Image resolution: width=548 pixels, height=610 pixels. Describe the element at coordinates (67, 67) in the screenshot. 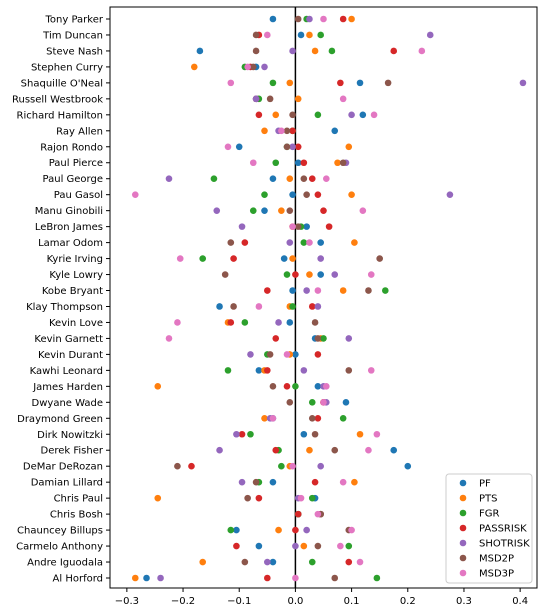

I see `y-tick-label: Stephen Curry` at that location.